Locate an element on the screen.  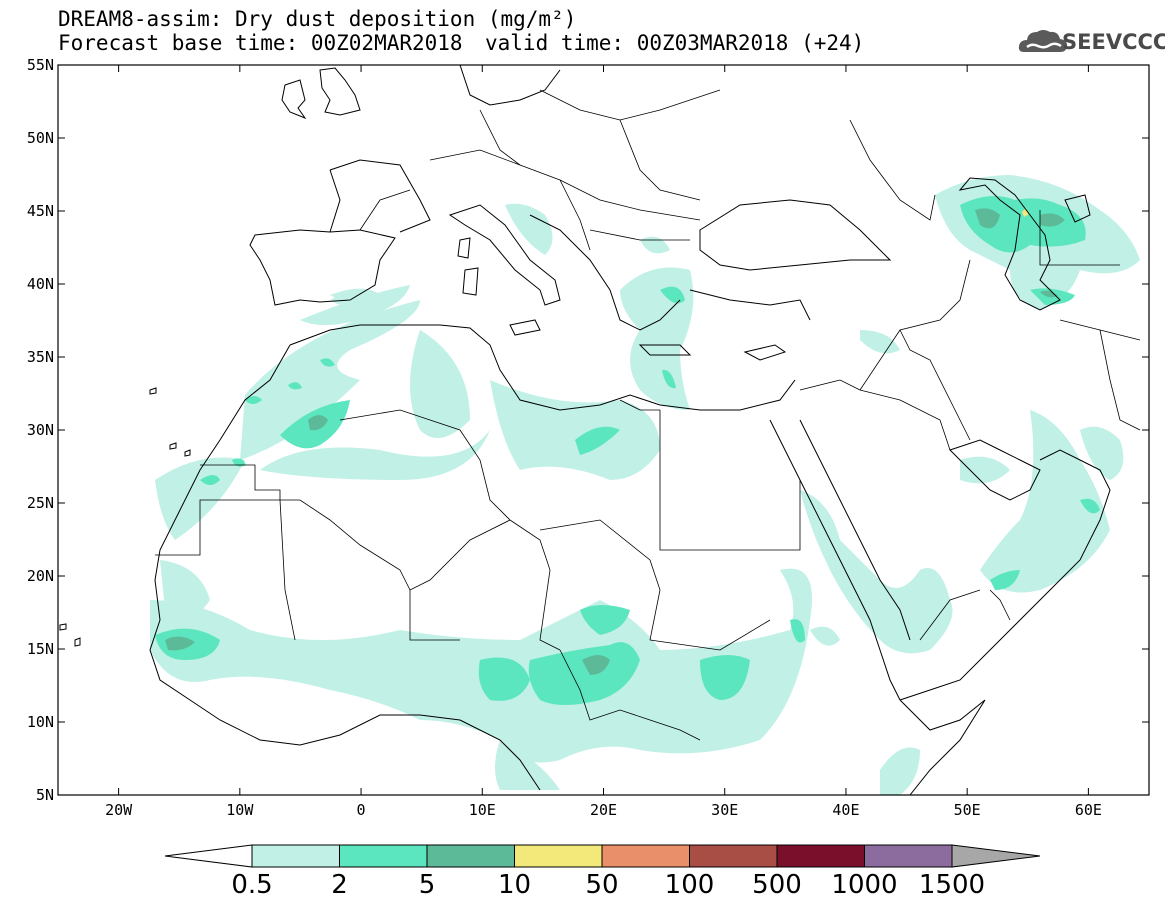
colorbar-label: 2 is located at coordinates (339, 885).